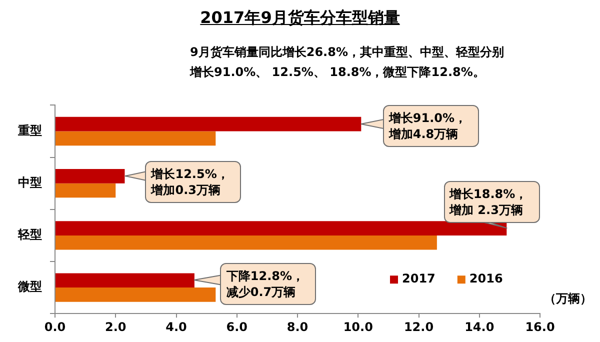 This screenshot has height=342, width=600. I want to click on y-tick-label: 中型, so click(30, 182).